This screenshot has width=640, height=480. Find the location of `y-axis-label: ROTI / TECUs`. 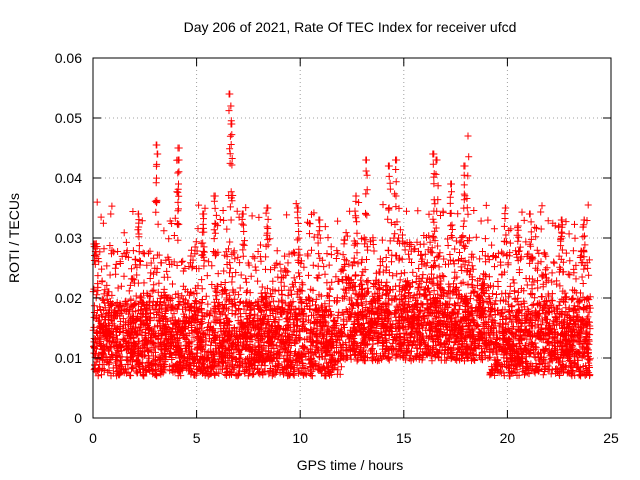

y-axis-label: ROTI / TECUs is located at coordinates (14, 238).